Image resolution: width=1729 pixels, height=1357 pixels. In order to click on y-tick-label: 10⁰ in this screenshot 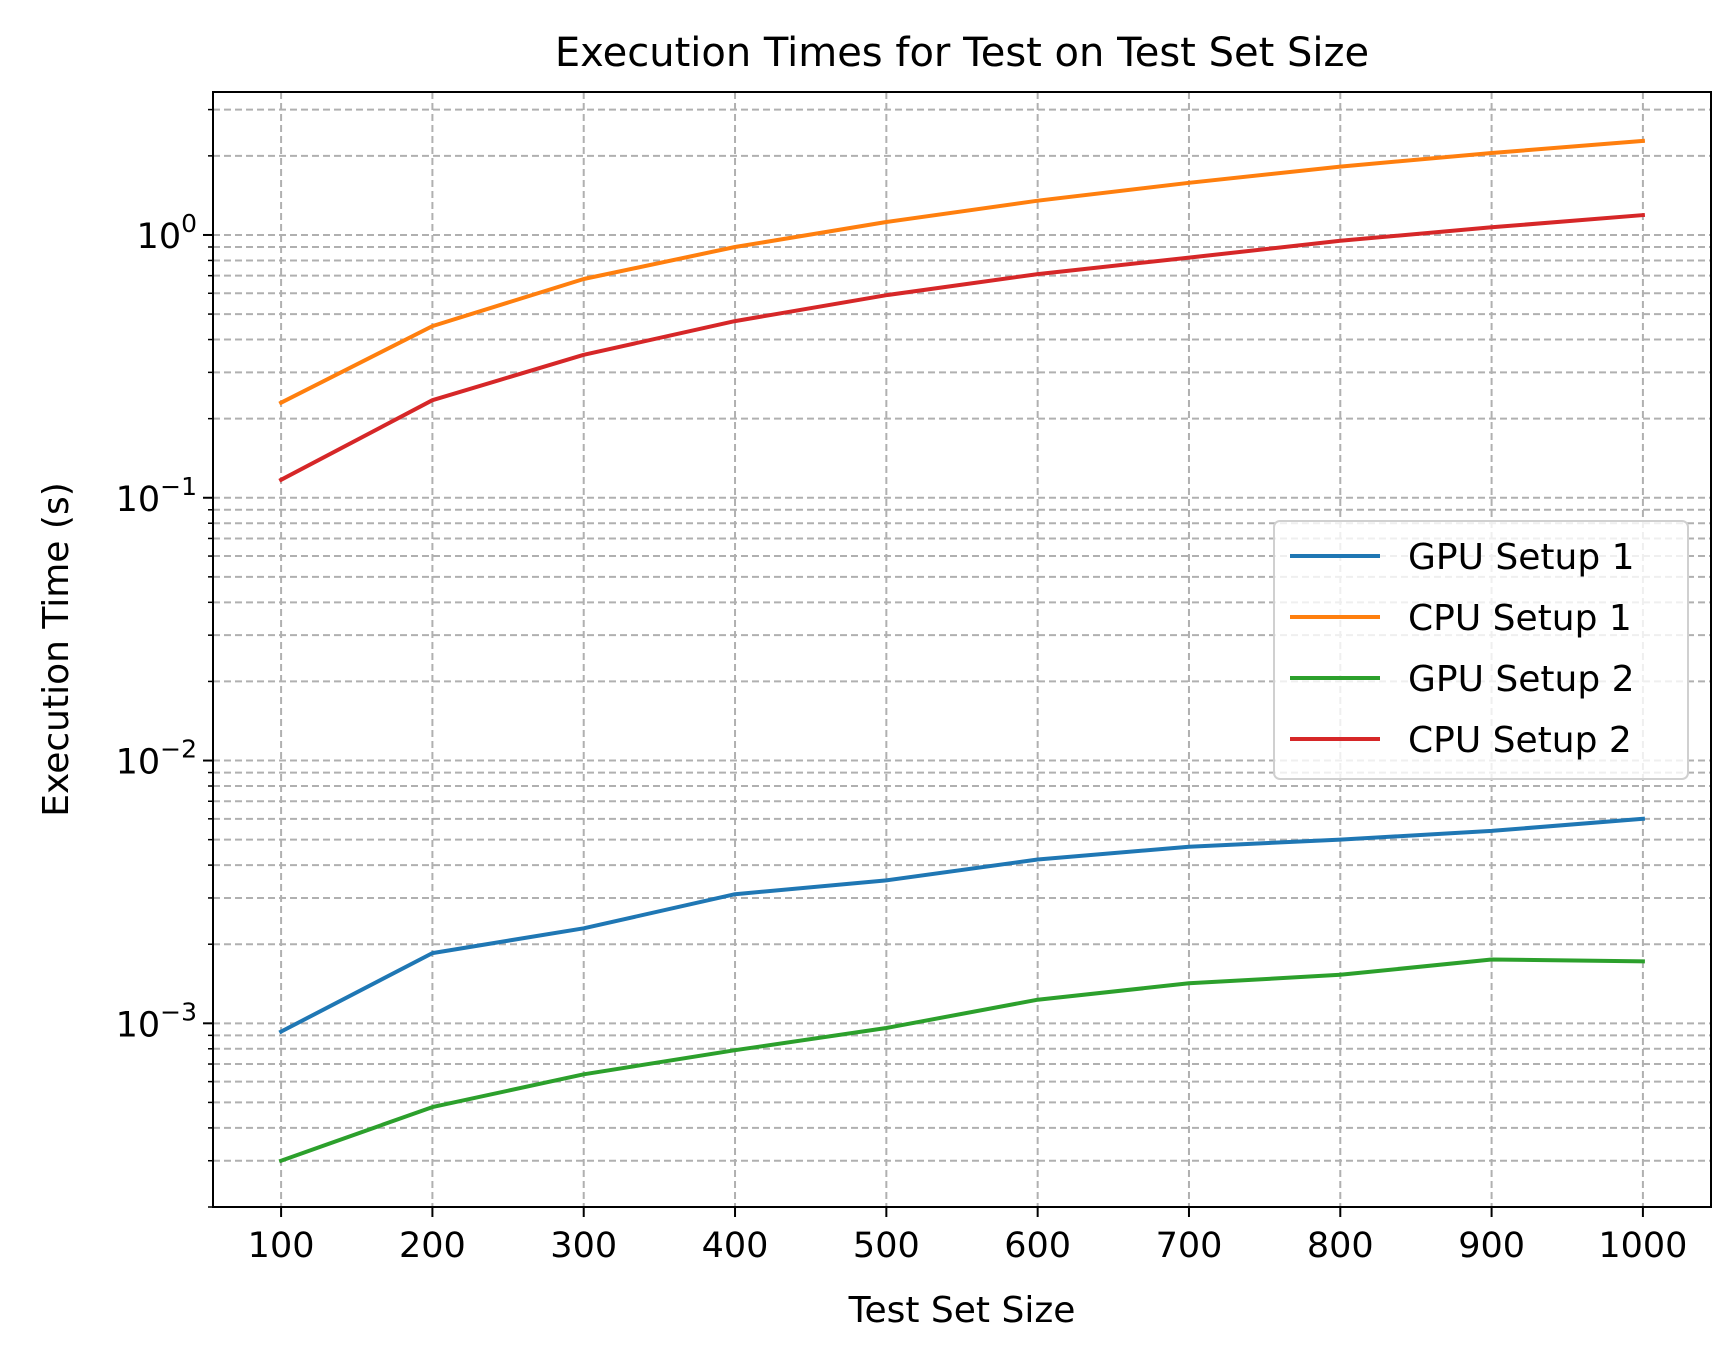, I will do `click(167, 233)`.